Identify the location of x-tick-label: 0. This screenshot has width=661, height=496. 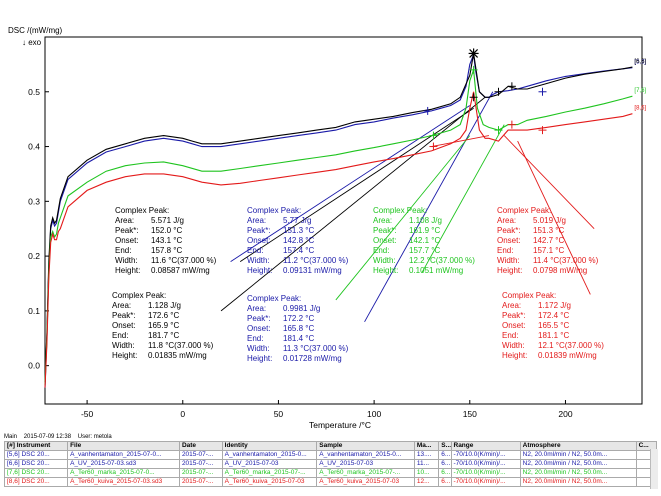
(182, 414).